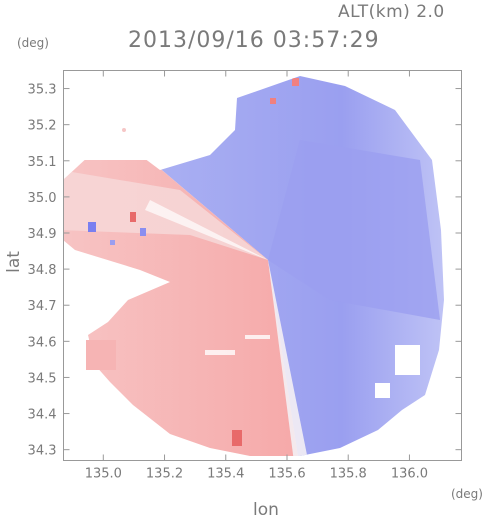 This screenshot has width=491, height=521. Describe the element at coordinates (42, 451) in the screenshot. I see `y-tick-label: 34.3` at that location.